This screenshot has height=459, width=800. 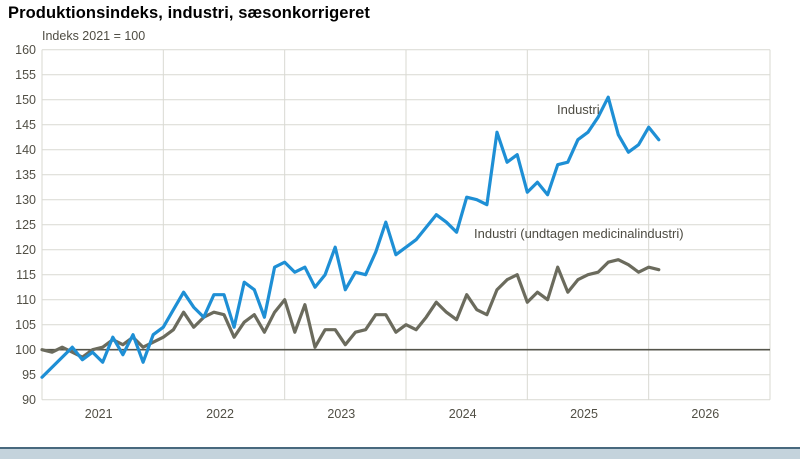 I want to click on x-axis-year-label: 2021, so click(x=98, y=414).